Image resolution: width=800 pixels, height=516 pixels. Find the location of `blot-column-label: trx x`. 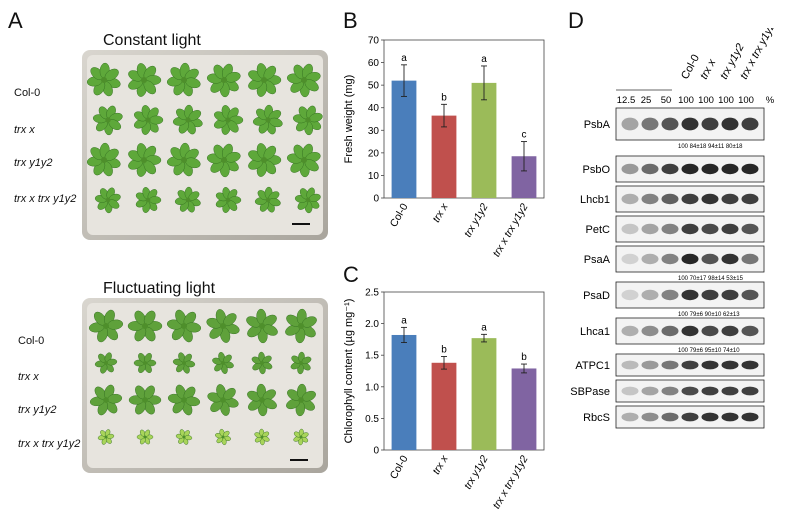

blot-column-label: trx x is located at coordinates (708, 69).